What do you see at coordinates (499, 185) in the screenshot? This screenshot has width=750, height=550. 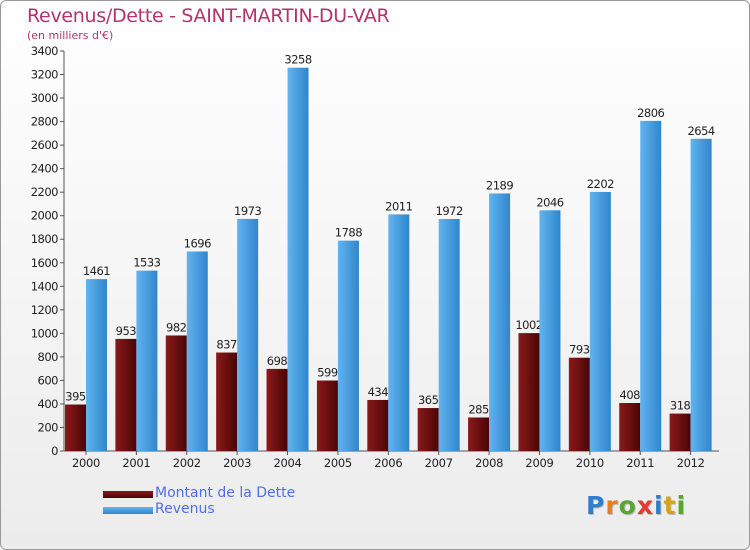 I see `data-label-revenus-2008: 2189` at bounding box center [499, 185].